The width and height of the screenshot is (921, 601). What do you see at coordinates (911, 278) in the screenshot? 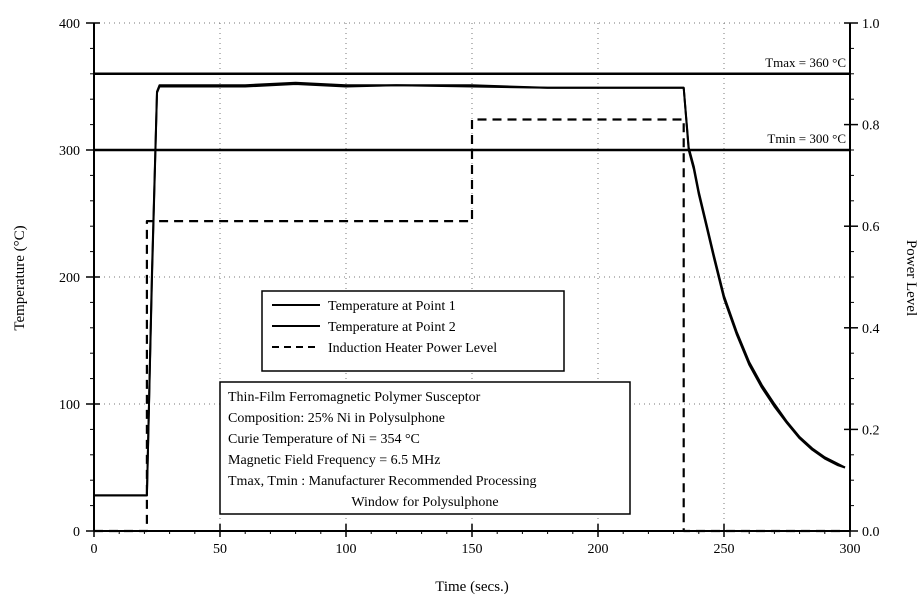
I see `y2-axis-label: Power Level` at bounding box center [911, 278].